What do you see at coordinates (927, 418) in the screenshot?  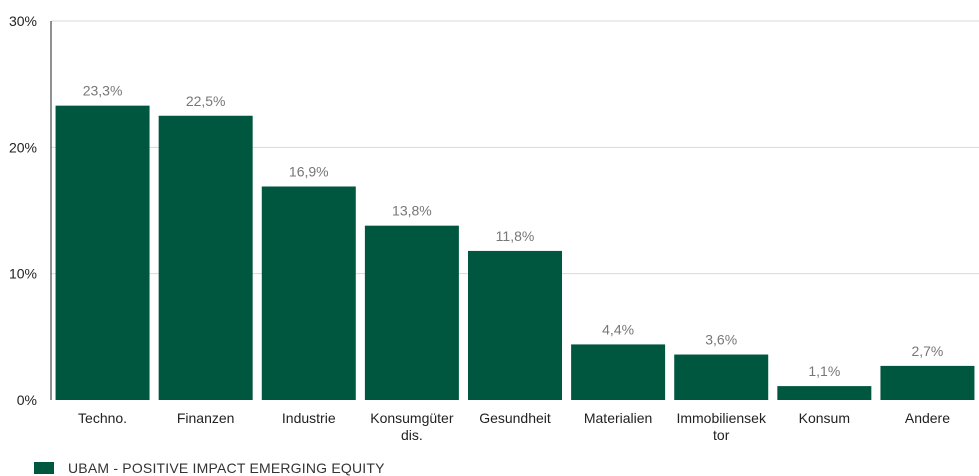 I see `category-label: Andere` at bounding box center [927, 418].